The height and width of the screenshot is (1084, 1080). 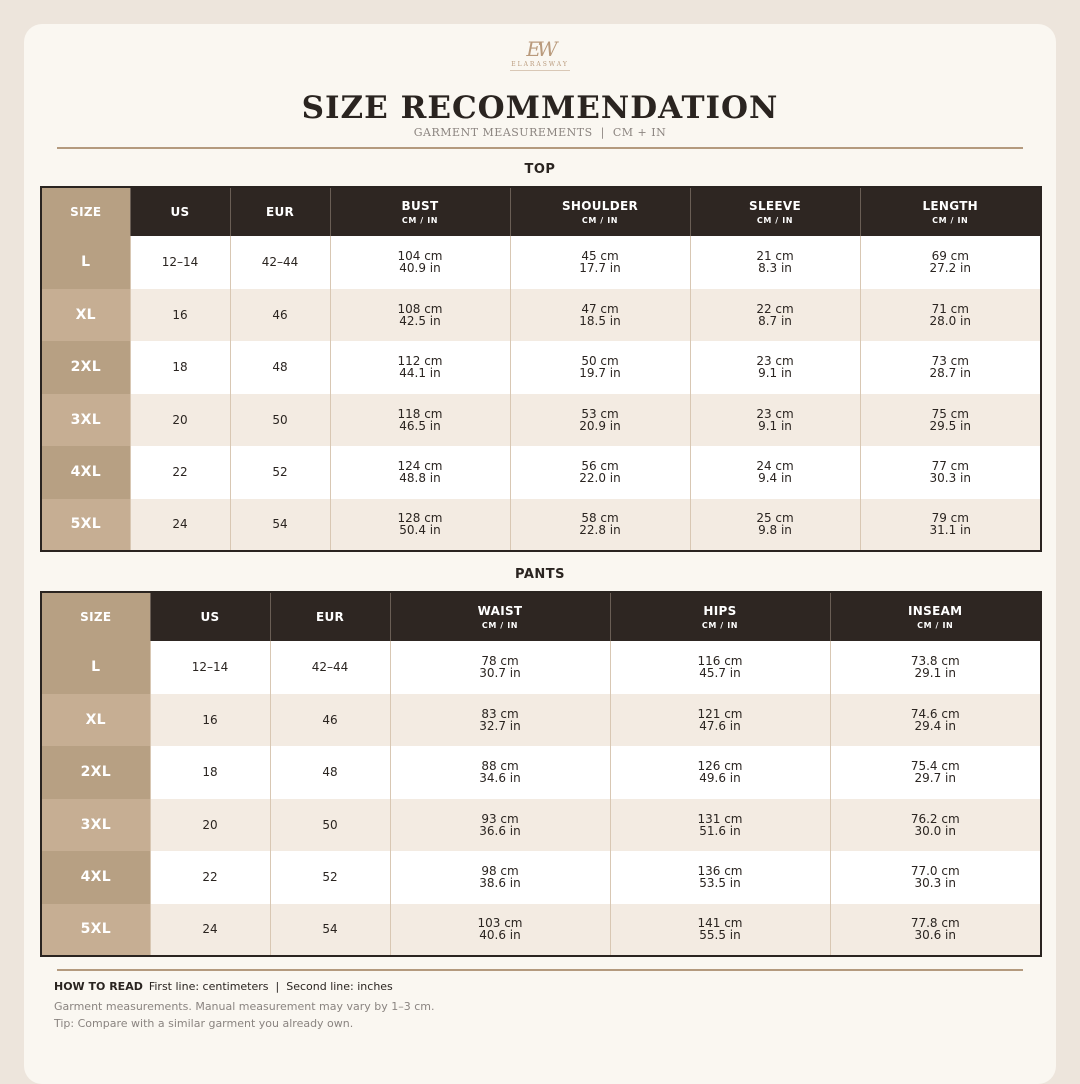 I want to click on length-cm-value: 71 cm, so click(x=950, y=308).